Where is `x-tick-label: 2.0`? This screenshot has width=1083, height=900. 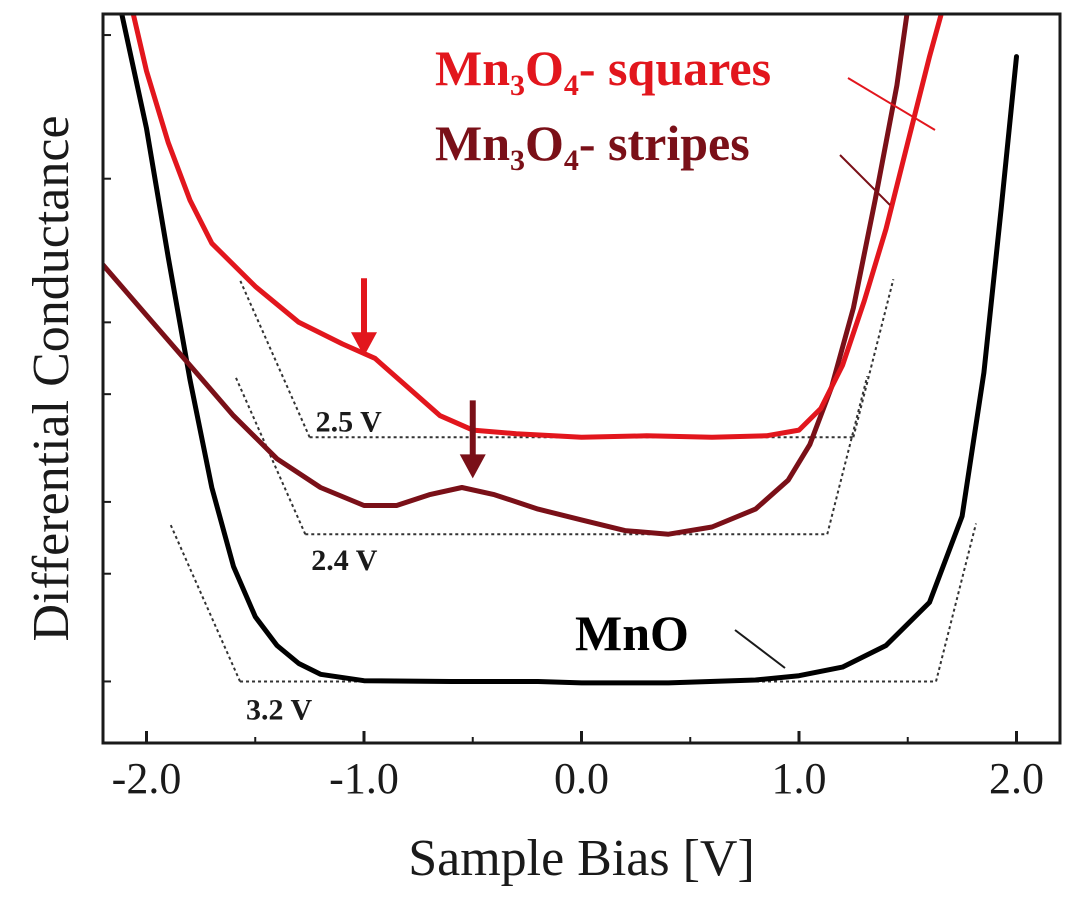
x-tick-label: 2.0 is located at coordinates (1016, 778).